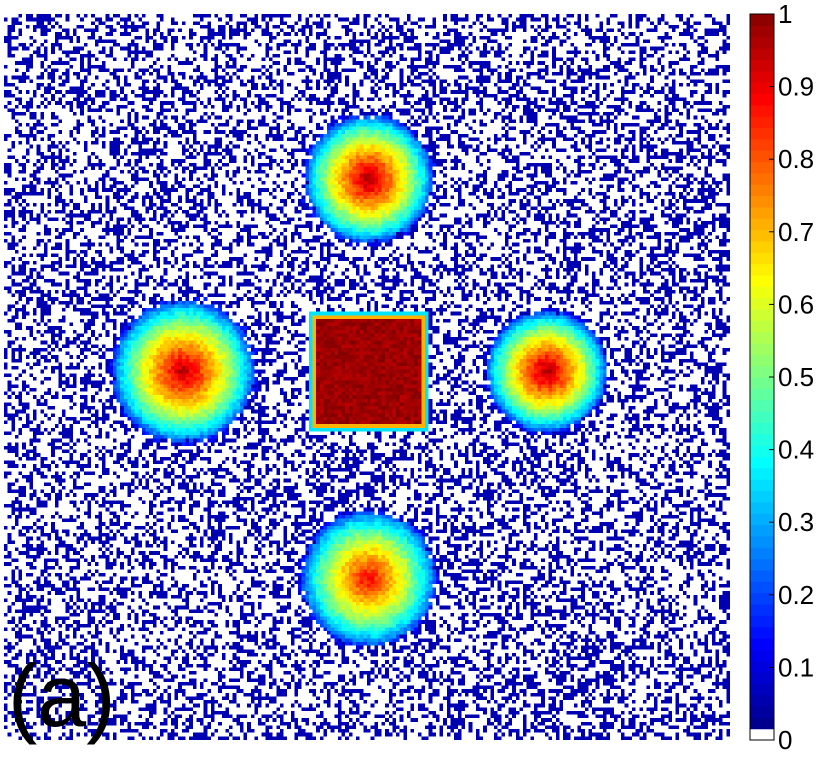  What do you see at coordinates (796, 87) in the screenshot?
I see `colorbar-tick-label: 0.9` at bounding box center [796, 87].